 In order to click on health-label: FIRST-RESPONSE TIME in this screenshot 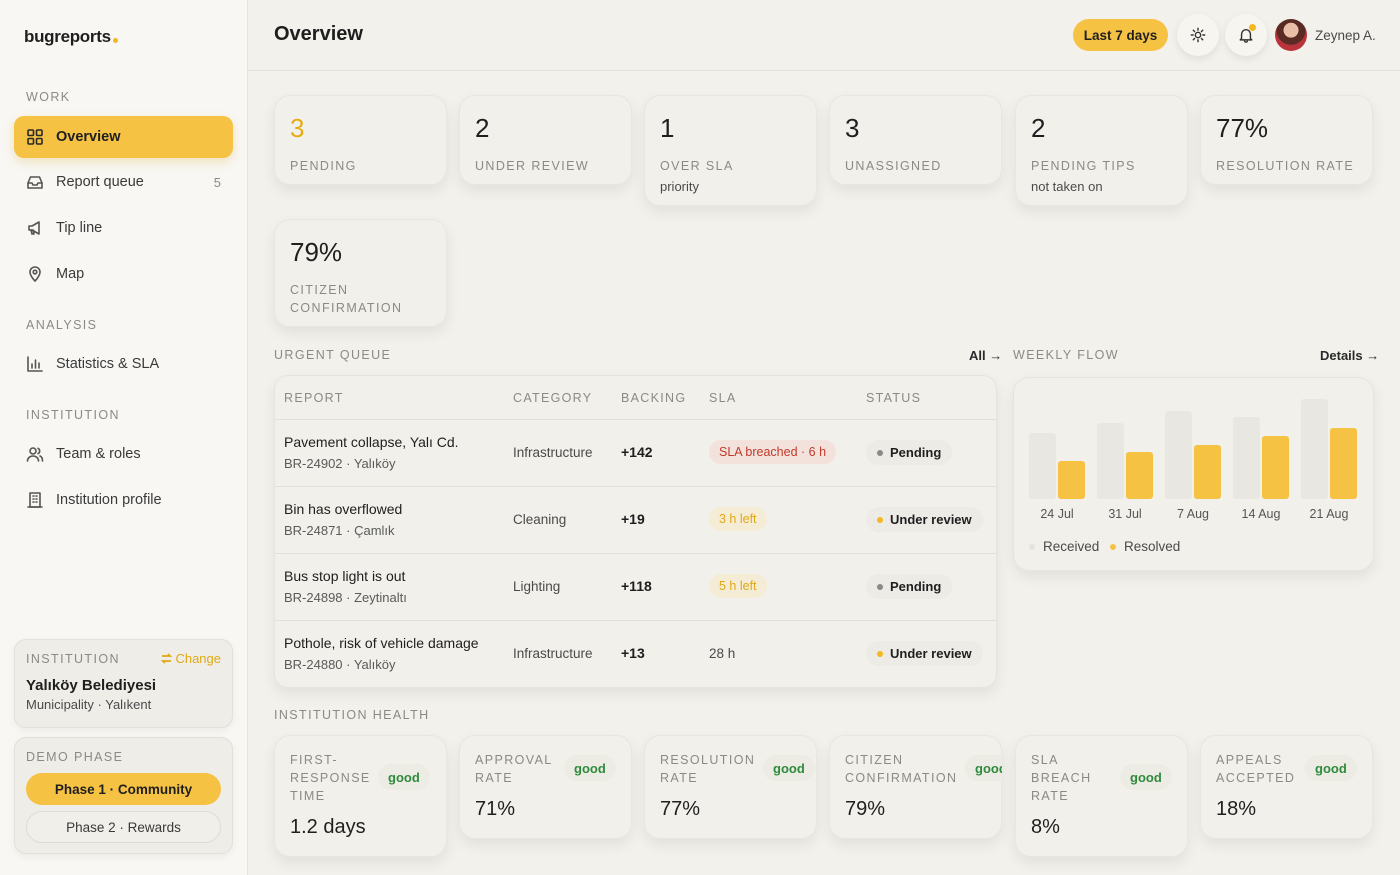, I will do `click(330, 778)`.